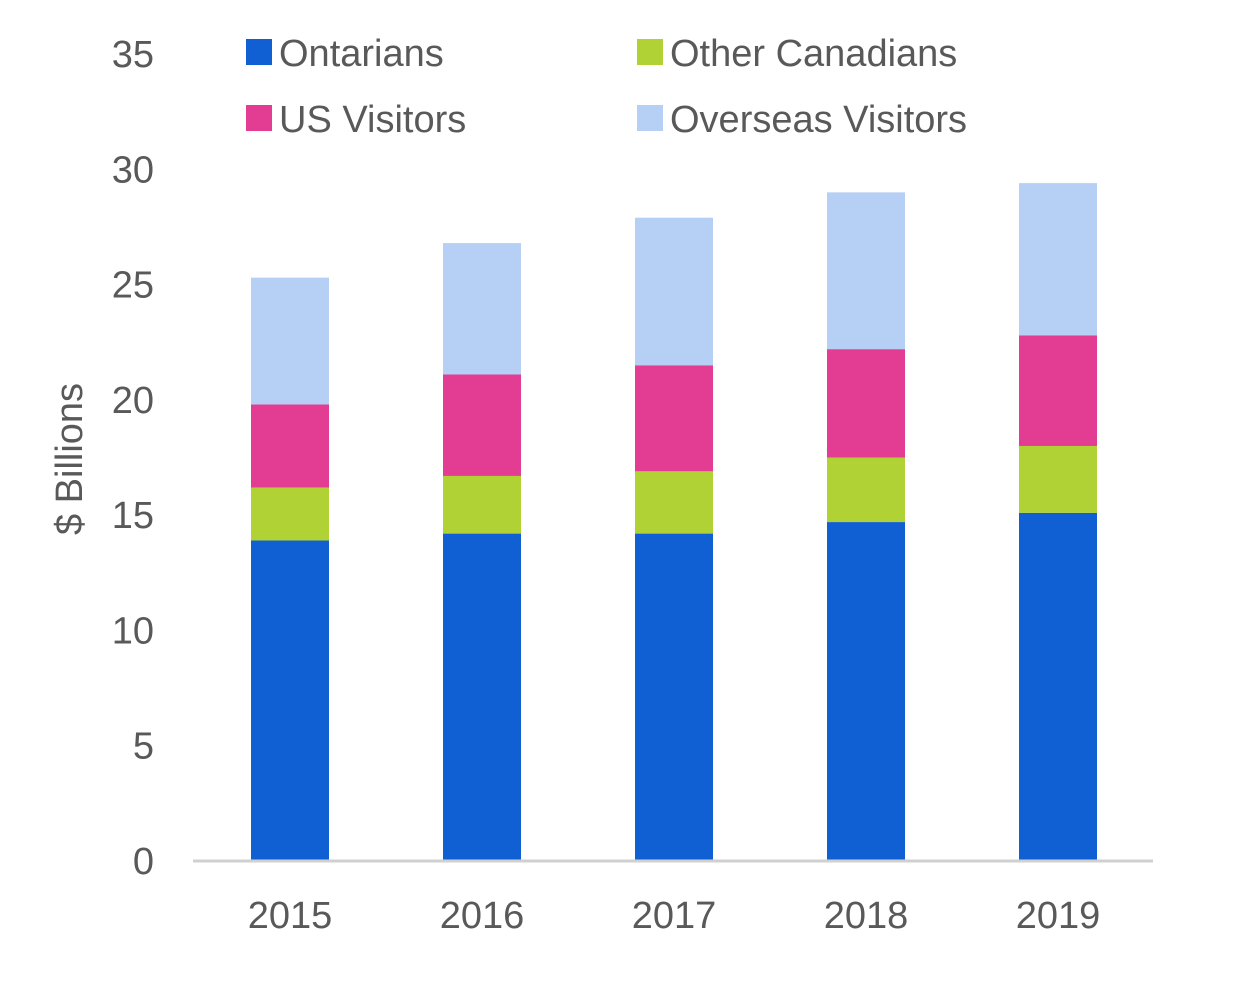  Describe the element at coordinates (674, 502) in the screenshot. I see `bar-segment-2017-other-canadians` at that location.